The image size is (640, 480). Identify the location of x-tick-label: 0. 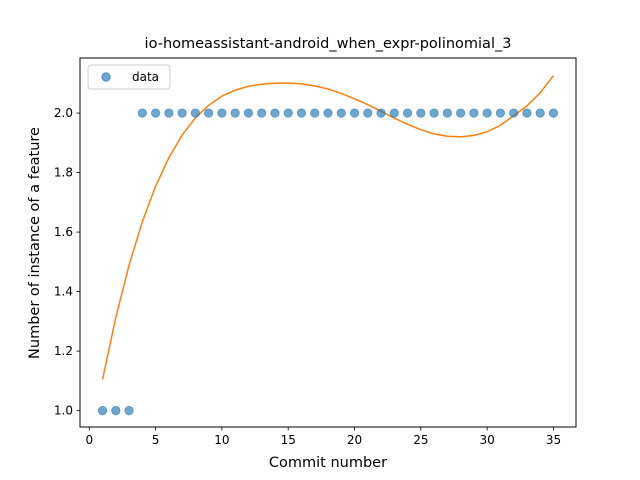
(89, 440).